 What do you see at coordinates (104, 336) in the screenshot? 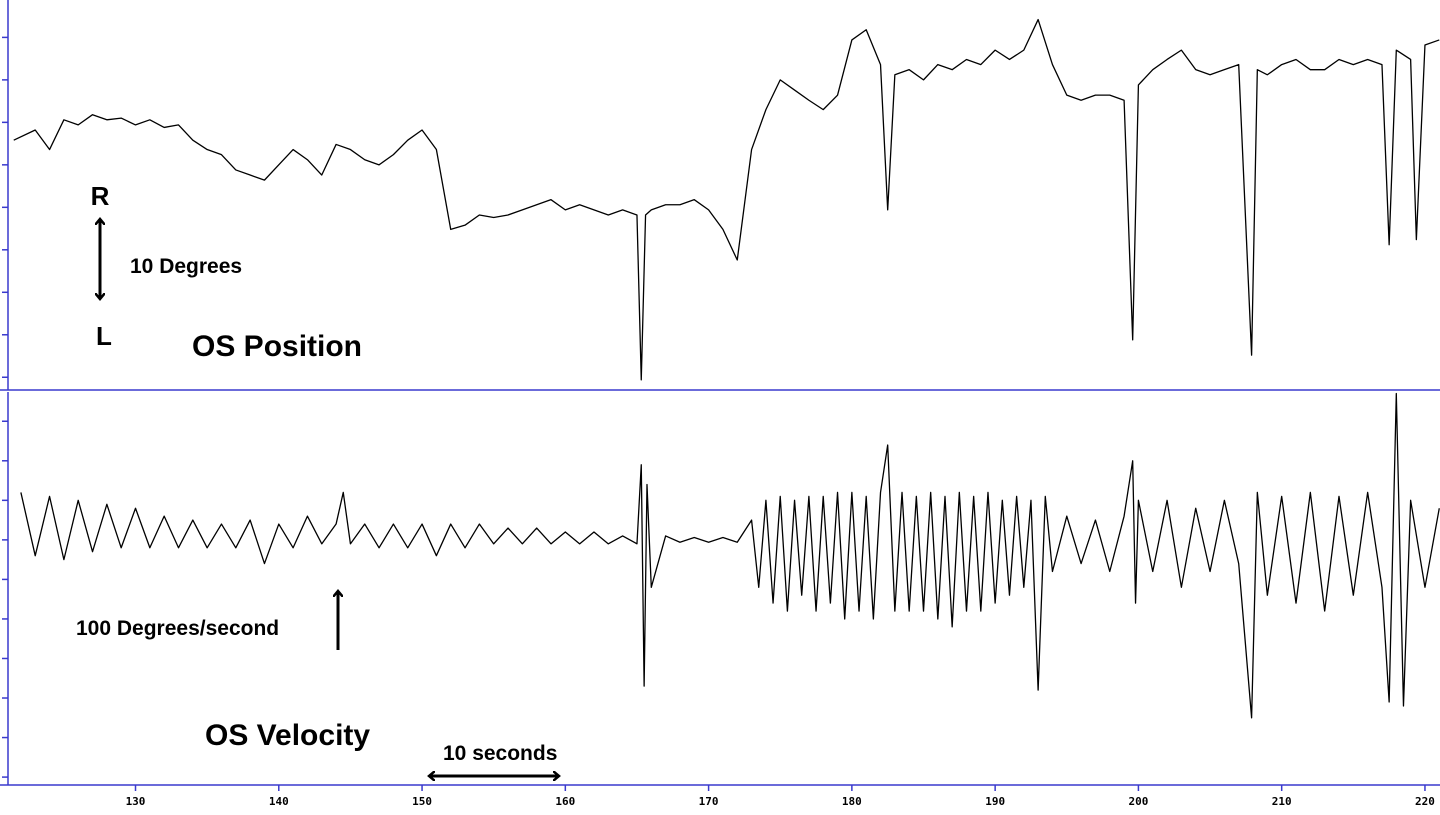
I see `annotation: L` at bounding box center [104, 336].